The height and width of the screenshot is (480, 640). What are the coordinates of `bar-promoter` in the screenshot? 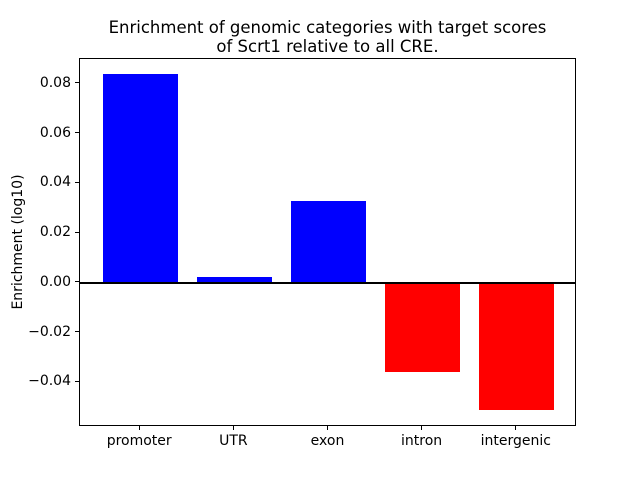 It's located at (140, 178).